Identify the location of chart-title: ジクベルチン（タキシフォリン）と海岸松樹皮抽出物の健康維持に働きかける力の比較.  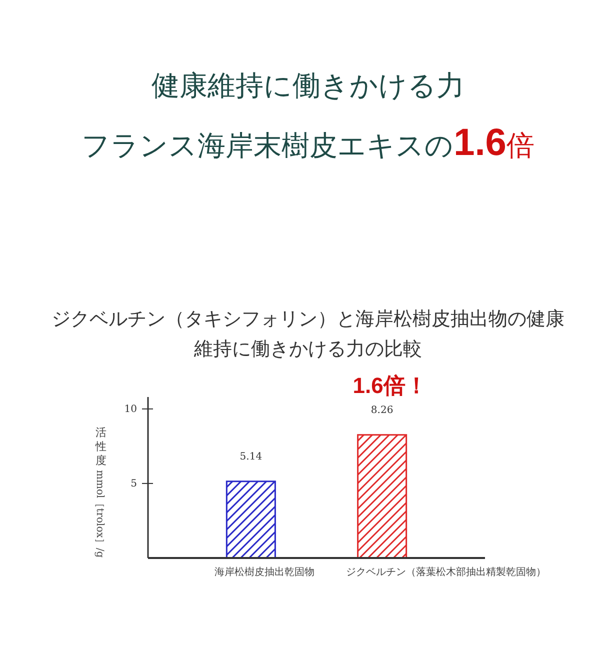
(308, 334).